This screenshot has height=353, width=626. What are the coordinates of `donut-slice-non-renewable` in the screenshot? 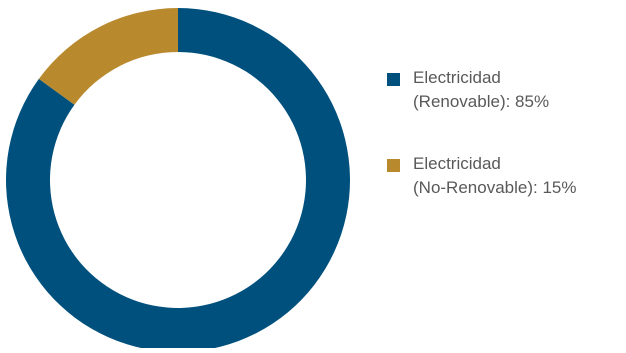 It's located at (108, 56).